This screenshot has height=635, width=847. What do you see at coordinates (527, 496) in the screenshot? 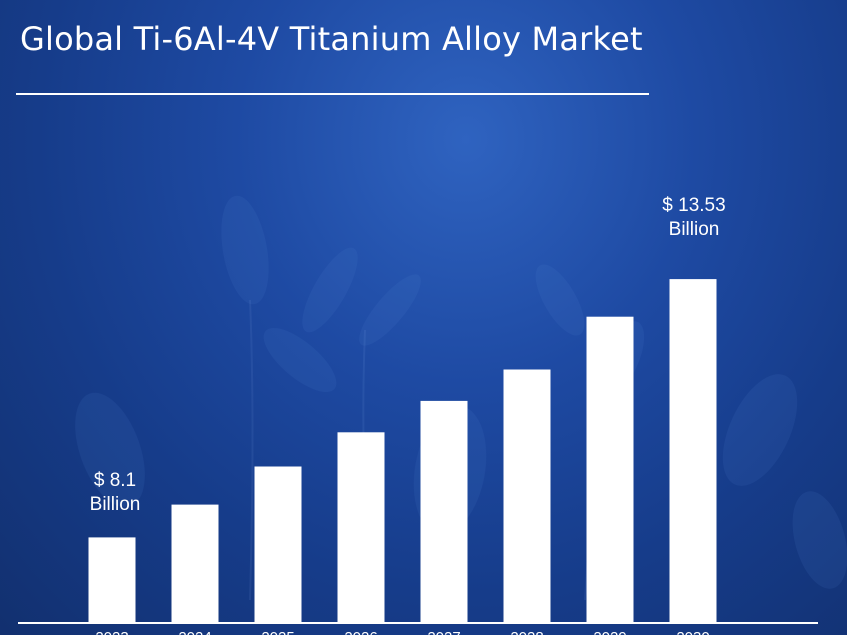
I see `bar-2028` at bounding box center [527, 496].